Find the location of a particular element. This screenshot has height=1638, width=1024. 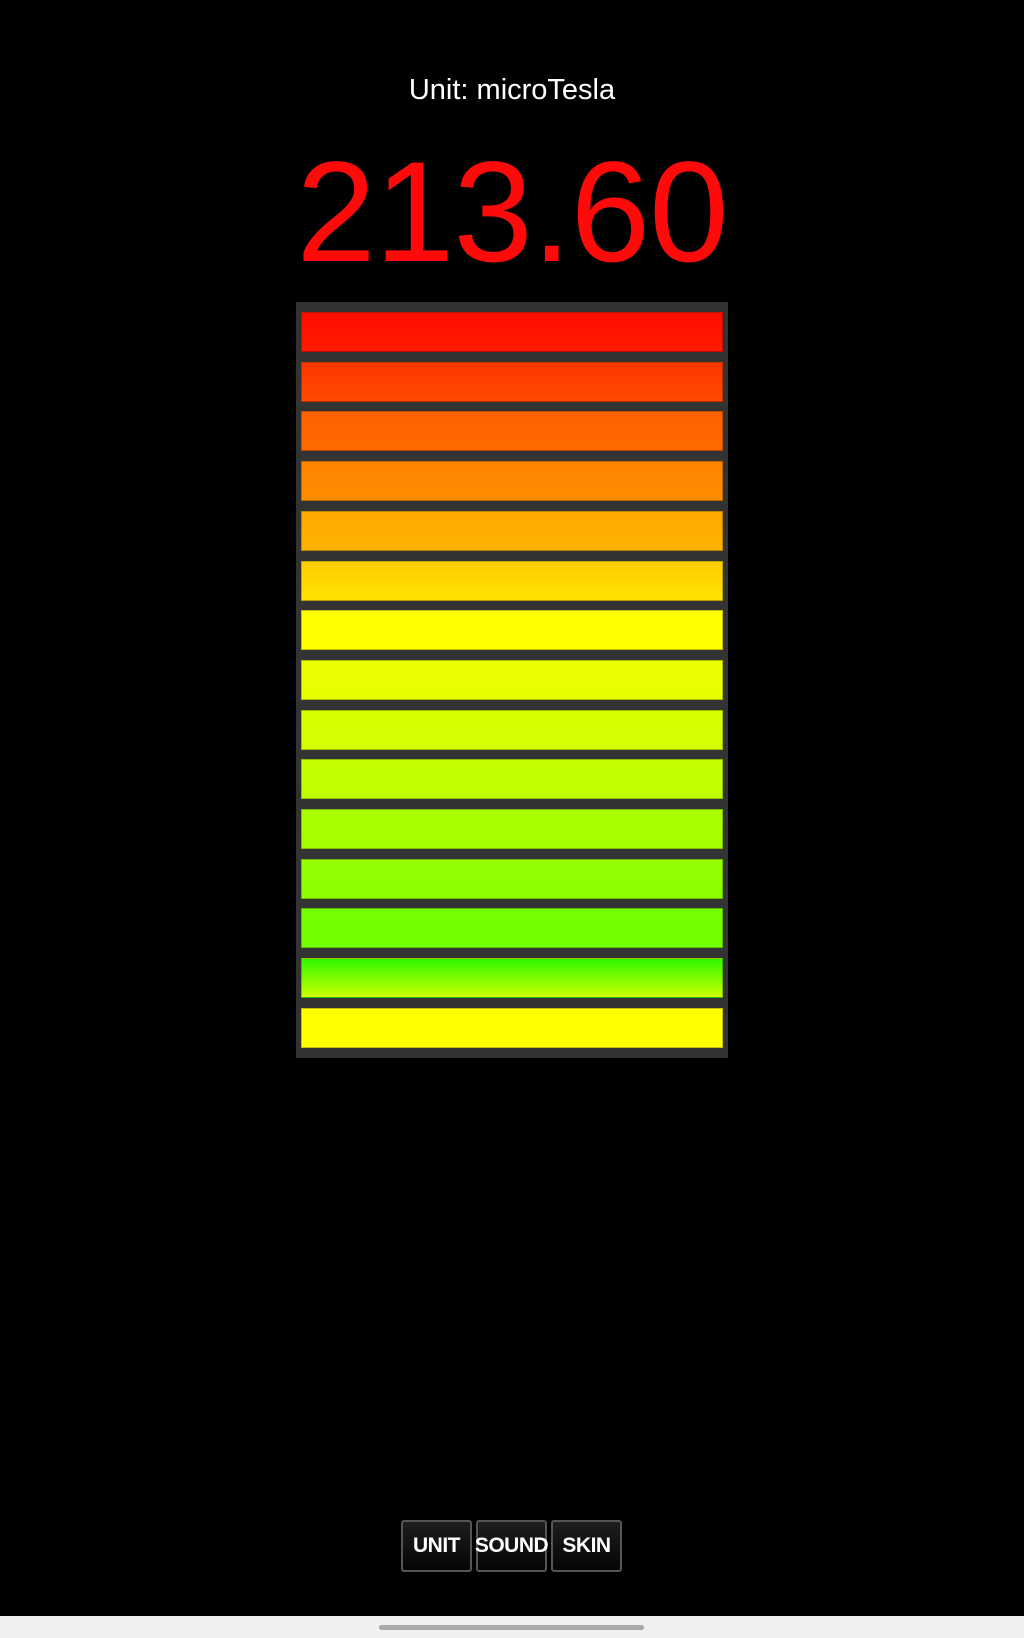

skin-button: SKIN is located at coordinates (586, 1546).